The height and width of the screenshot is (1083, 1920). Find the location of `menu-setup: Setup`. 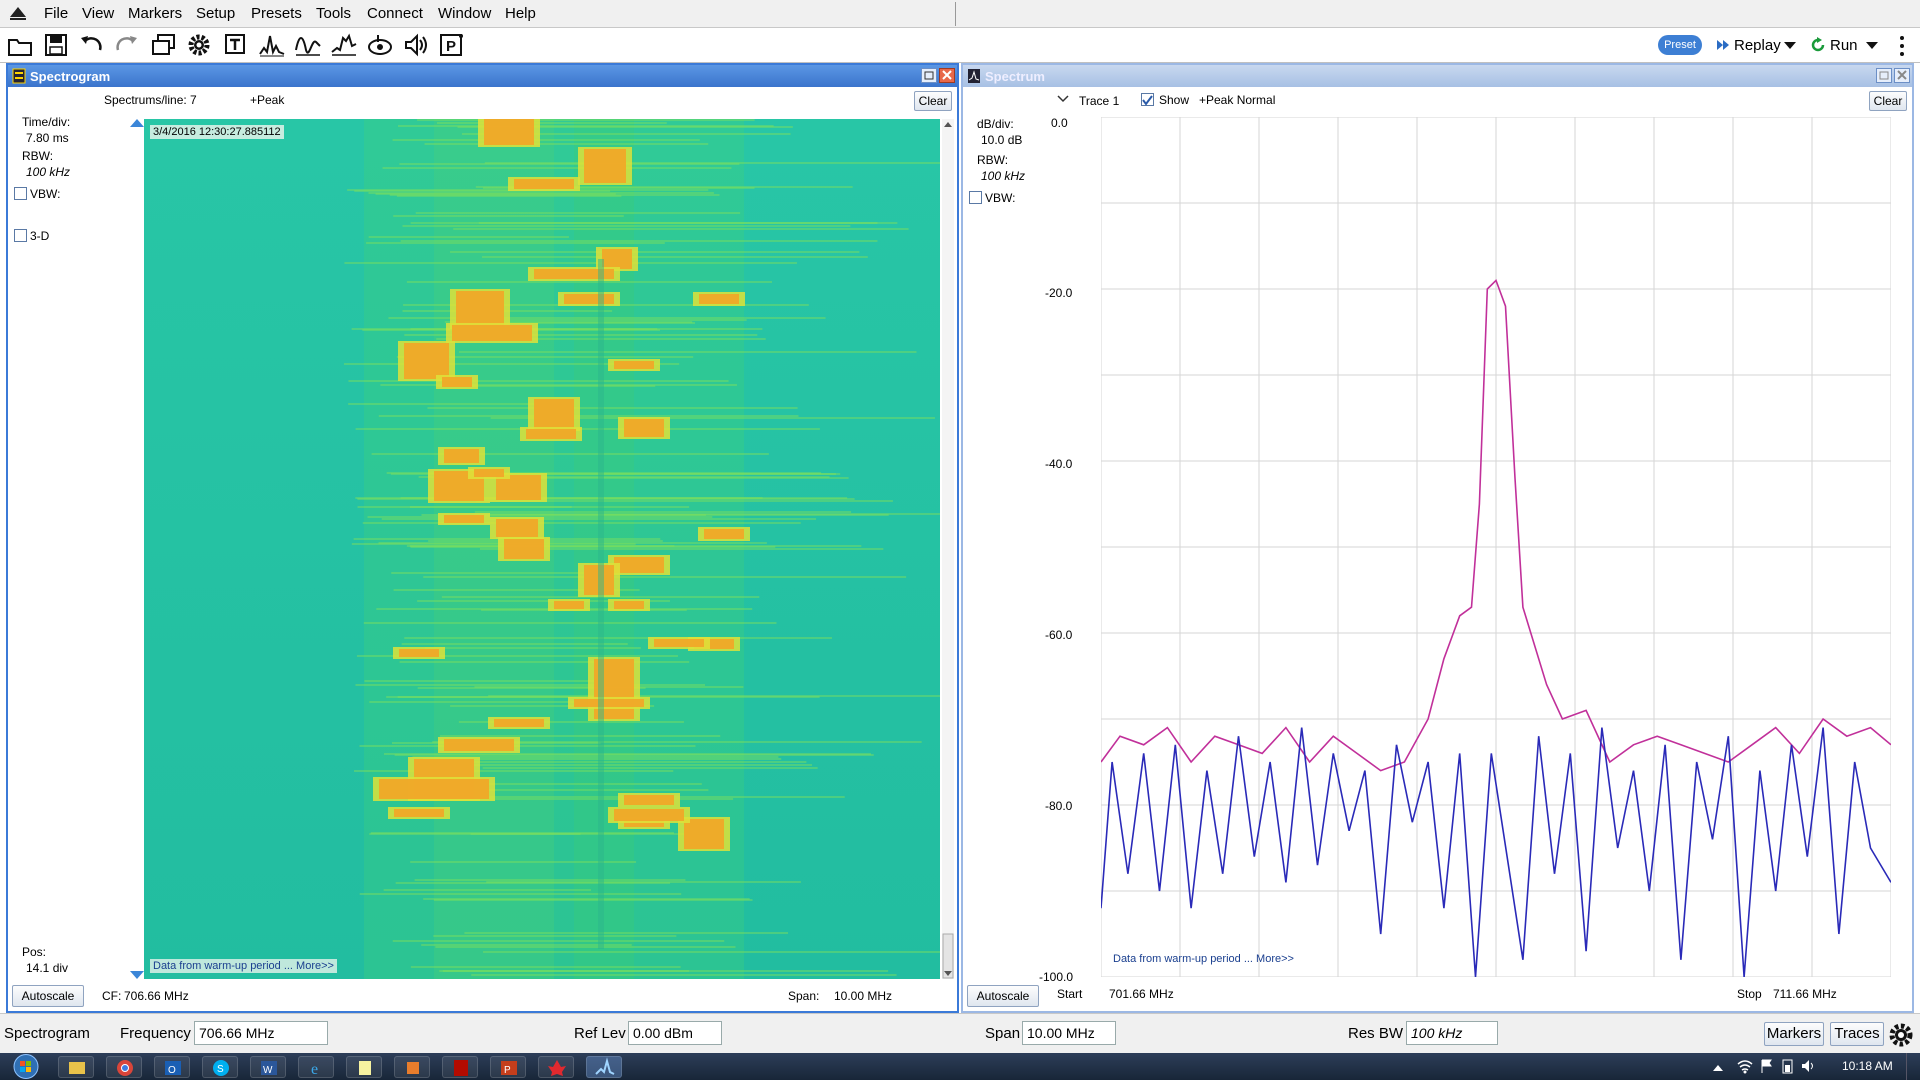

menu-setup: Setup is located at coordinates (216, 13).